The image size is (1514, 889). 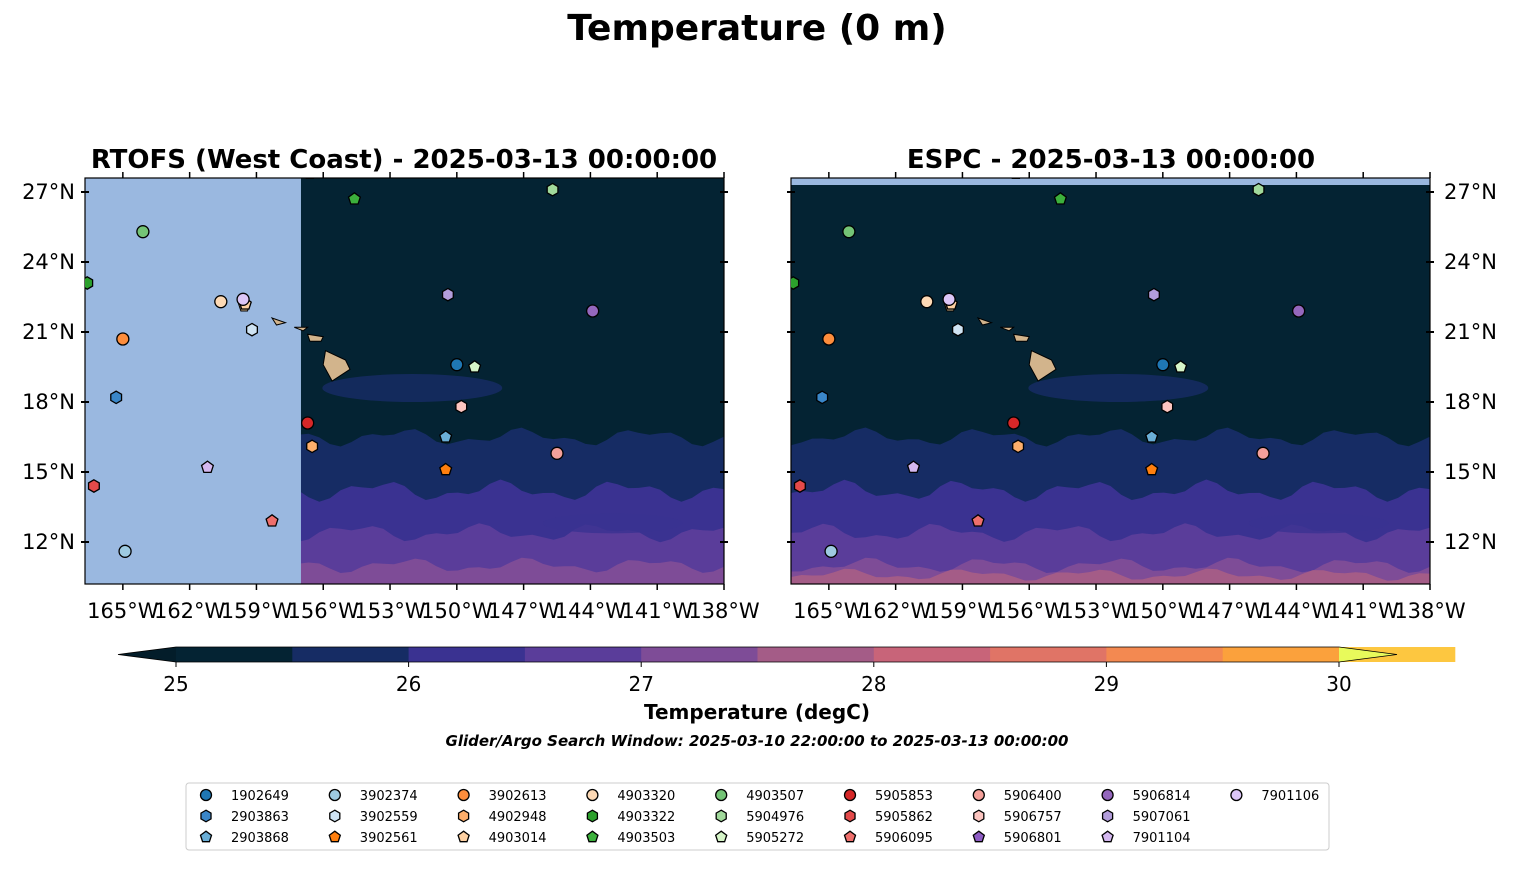 What do you see at coordinates (904, 838) in the screenshot?
I see `legend-label: 5906095` at bounding box center [904, 838].